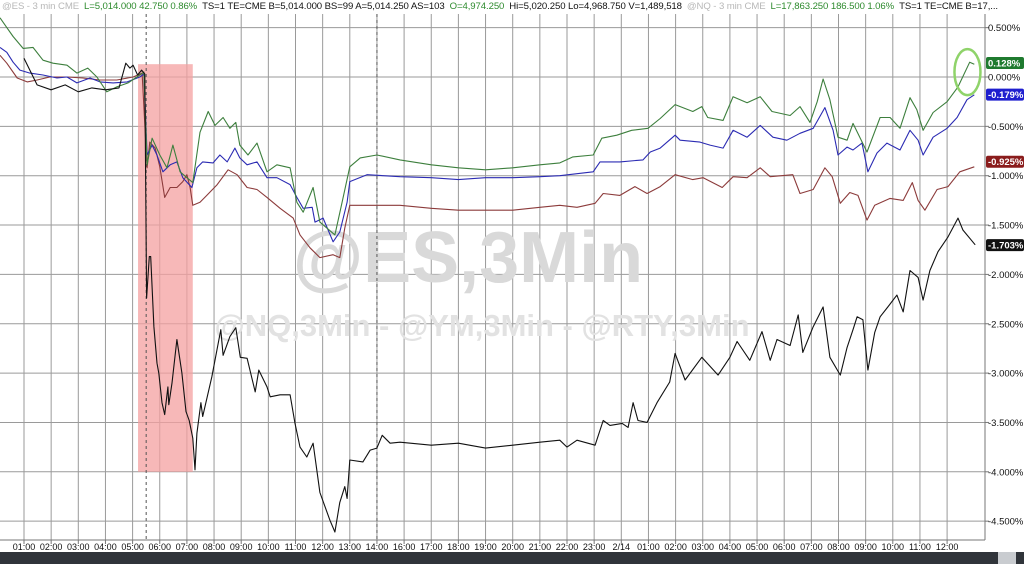  I want to click on y-tick-label: -4.500%, so click(1006, 522).